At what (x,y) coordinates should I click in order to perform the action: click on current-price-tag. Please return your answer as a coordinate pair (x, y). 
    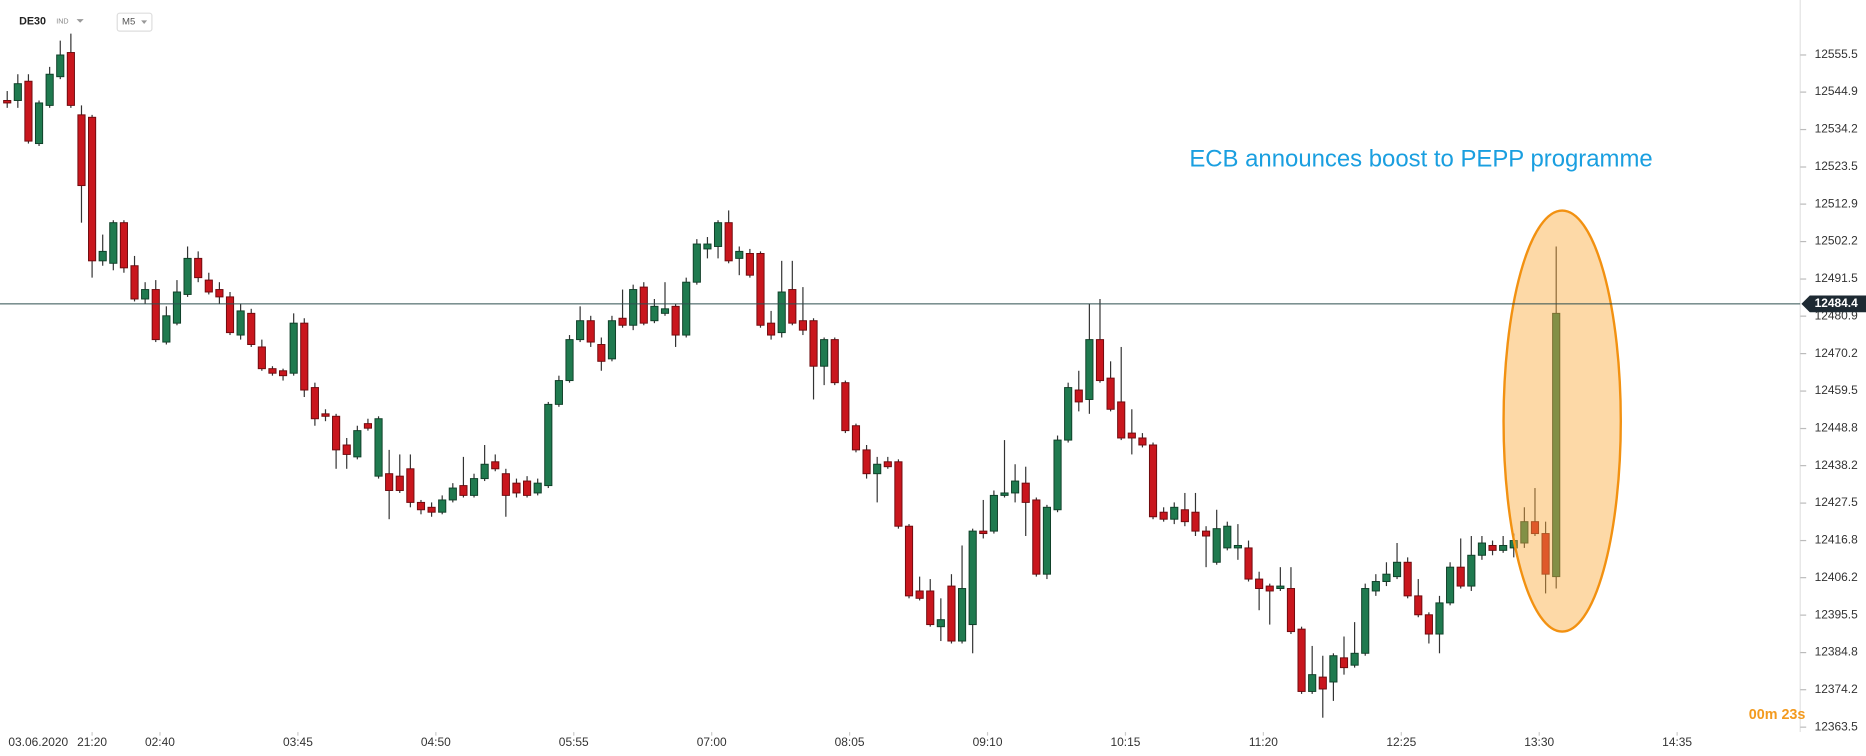
    Looking at the image, I should click on (1833, 304).